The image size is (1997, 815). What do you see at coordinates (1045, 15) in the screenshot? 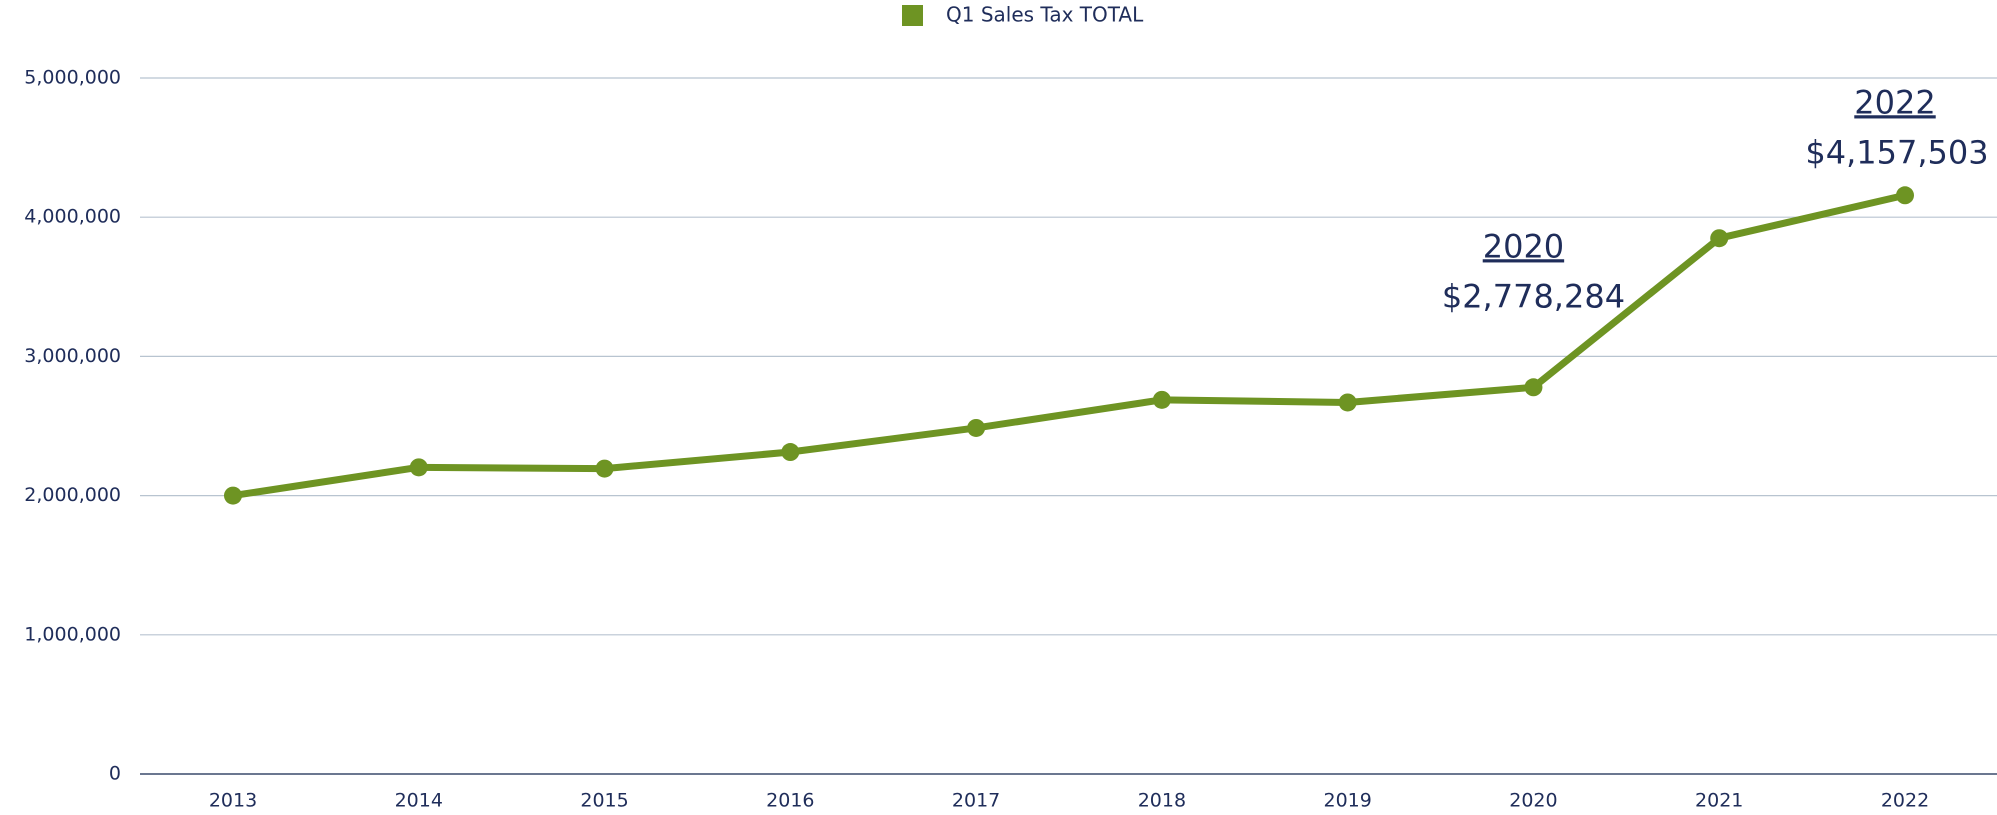
I see `legend-label: Q1 Sales Tax TOTAL` at bounding box center [1045, 15].